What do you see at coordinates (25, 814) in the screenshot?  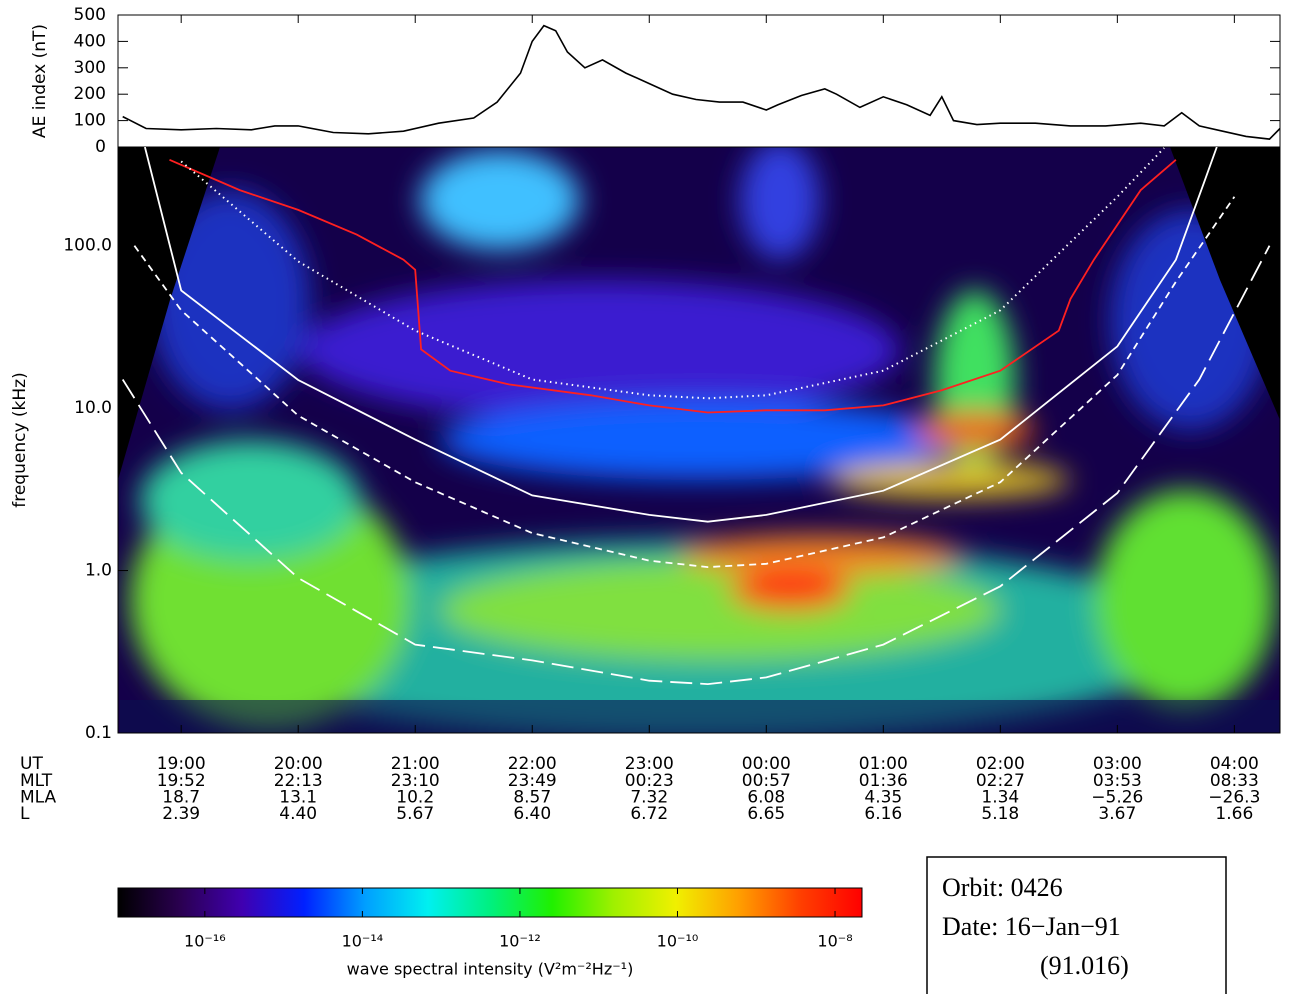 I see `row-label: L` at bounding box center [25, 814].